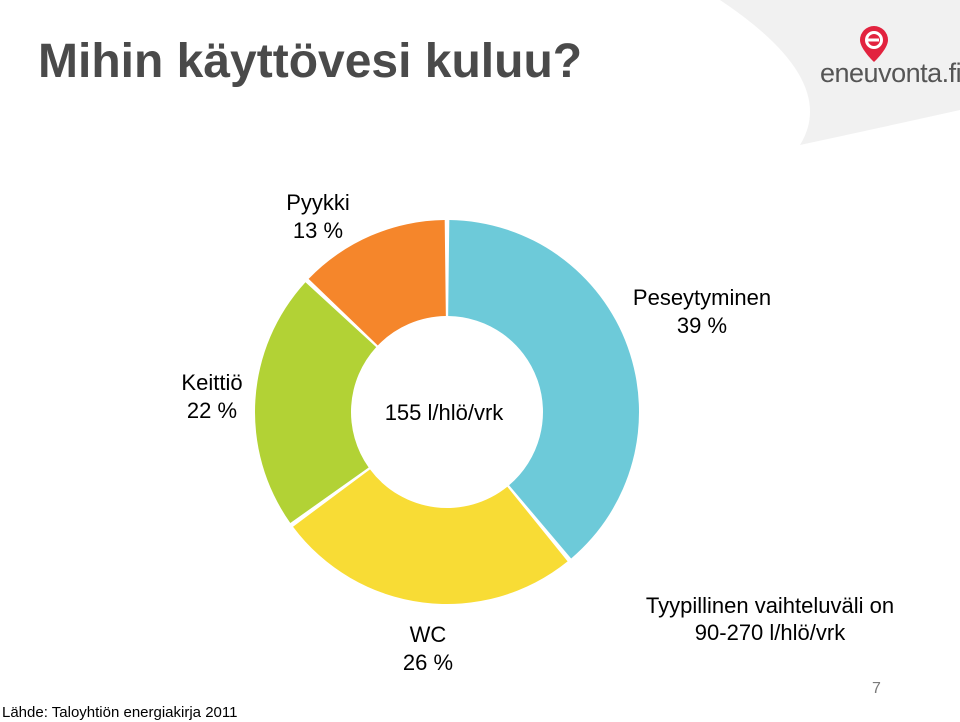  What do you see at coordinates (702, 325) in the screenshot?
I see `value-peseytyminen: 39 %` at bounding box center [702, 325].